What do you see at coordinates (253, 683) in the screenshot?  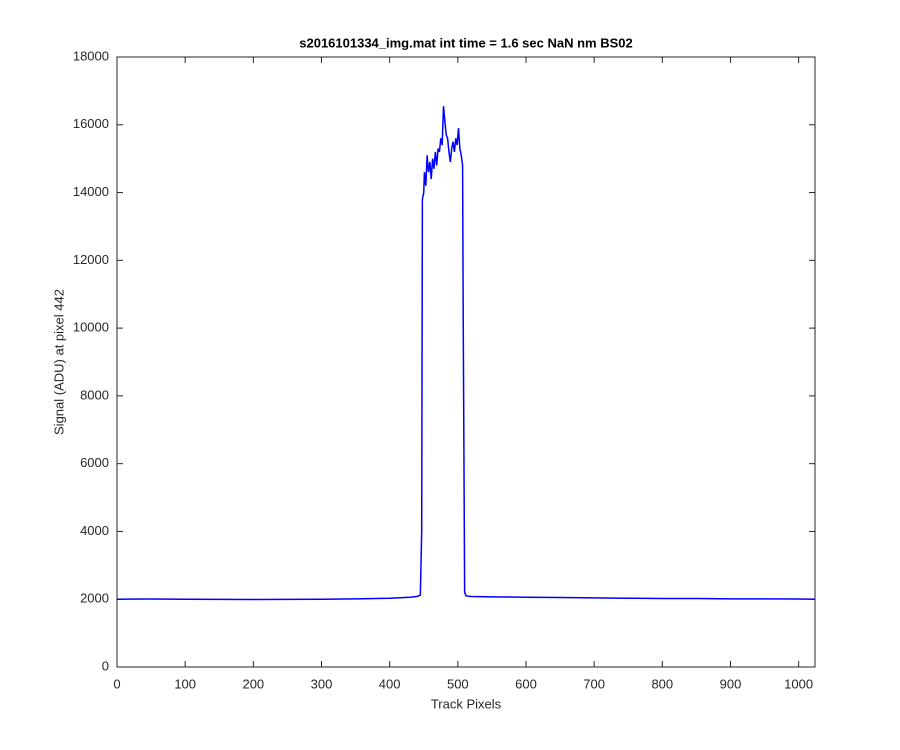 I see `x-tick-label: 200` at bounding box center [253, 683].